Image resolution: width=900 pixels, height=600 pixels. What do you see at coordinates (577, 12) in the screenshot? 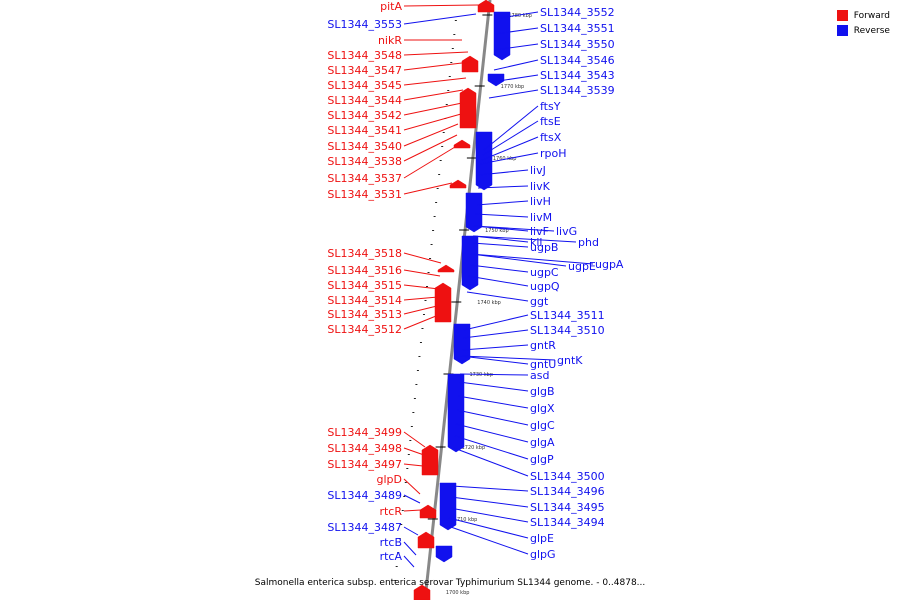
I see `reverse-gene-label: SL1344_3552` at bounding box center [577, 12].